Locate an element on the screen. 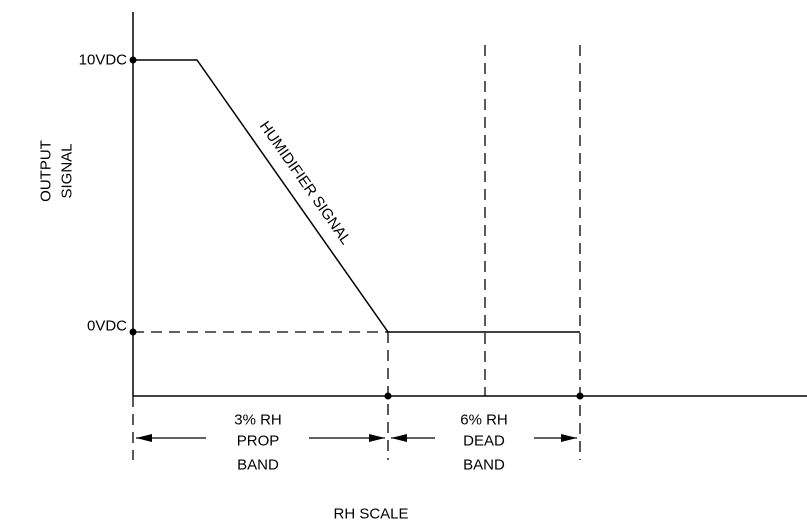  y-axis-title-line1: OUTPUT is located at coordinates (46, 171).